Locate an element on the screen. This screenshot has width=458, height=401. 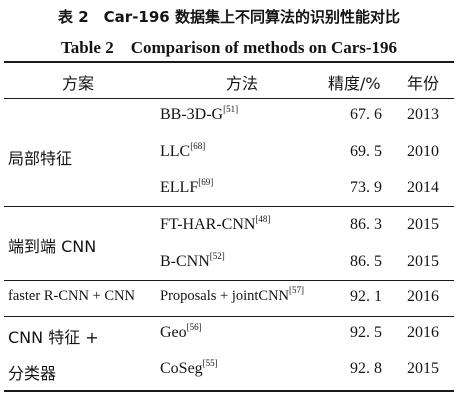
table-row-method: Proposals + jointCNN[57] is located at coordinates (232, 295).